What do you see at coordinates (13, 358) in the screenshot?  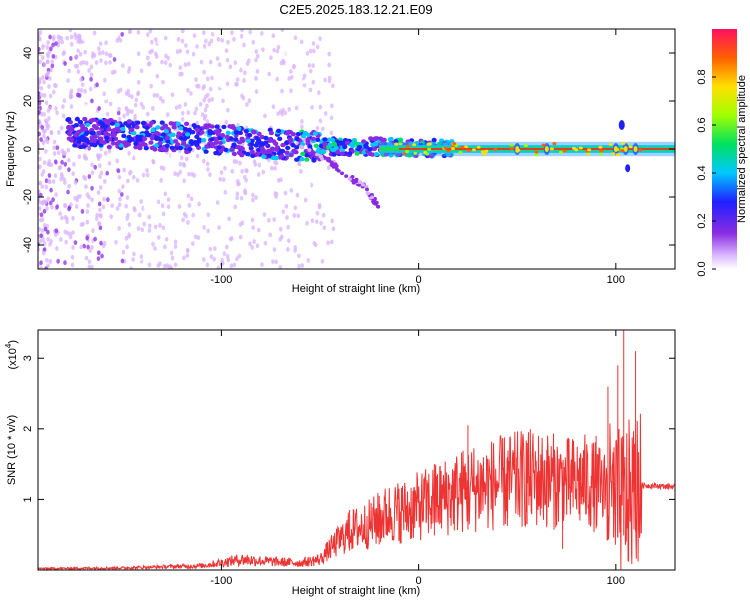 I see `snr-multiplier-base: (x10` at bounding box center [13, 358].